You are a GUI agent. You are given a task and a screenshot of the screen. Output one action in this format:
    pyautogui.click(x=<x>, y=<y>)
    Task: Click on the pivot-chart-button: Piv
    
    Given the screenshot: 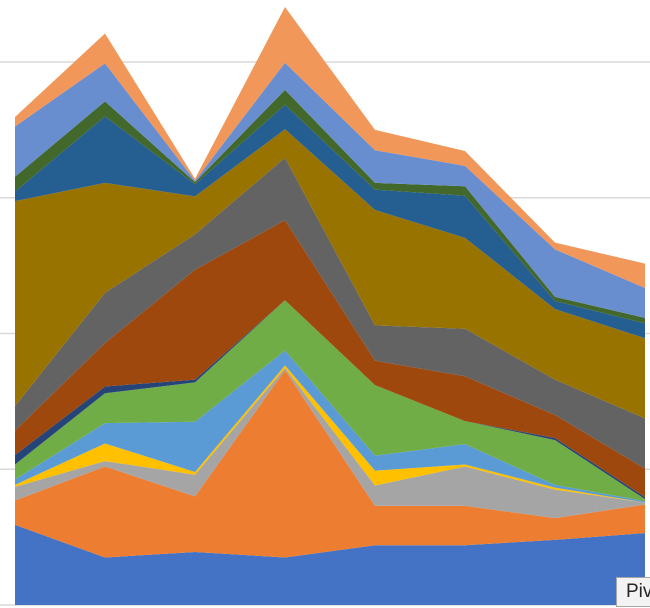 What is the action you would take?
    pyautogui.click(x=633, y=592)
    